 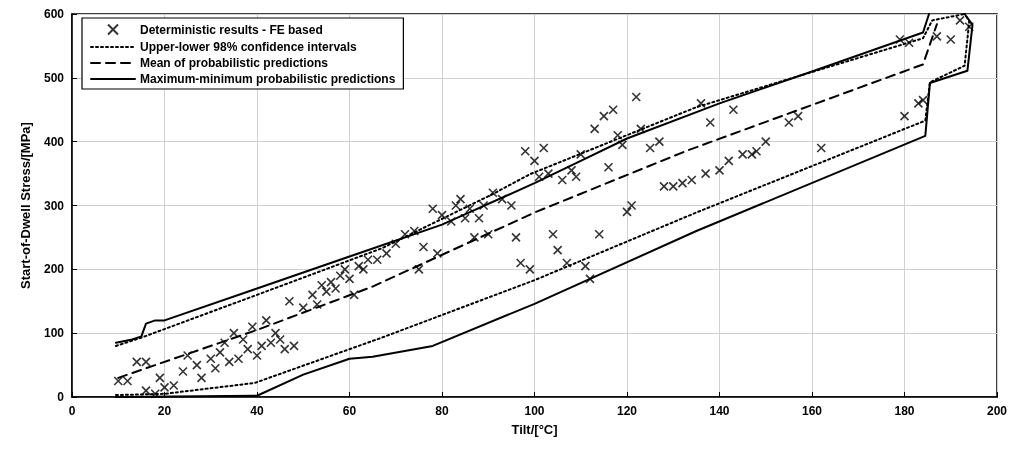 What do you see at coordinates (534, 411) in the screenshot?
I see `x-tick-label: 100` at bounding box center [534, 411].